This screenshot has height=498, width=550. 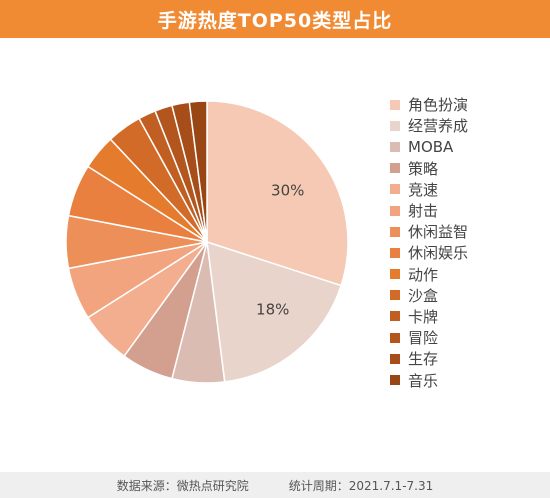 What do you see at coordinates (465, 337) in the screenshot?
I see `legend-item: 冒险` at bounding box center [465, 337].